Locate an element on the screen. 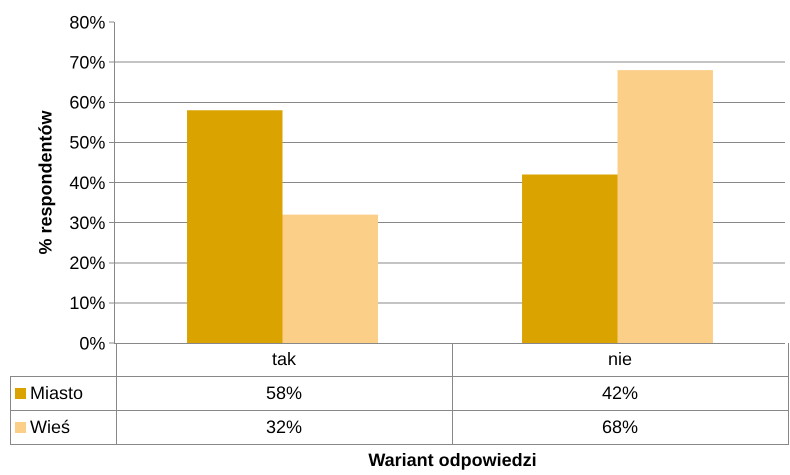 The height and width of the screenshot is (475, 790). x-axis-title: Wariant odpowiedzi is located at coordinates (452, 460).